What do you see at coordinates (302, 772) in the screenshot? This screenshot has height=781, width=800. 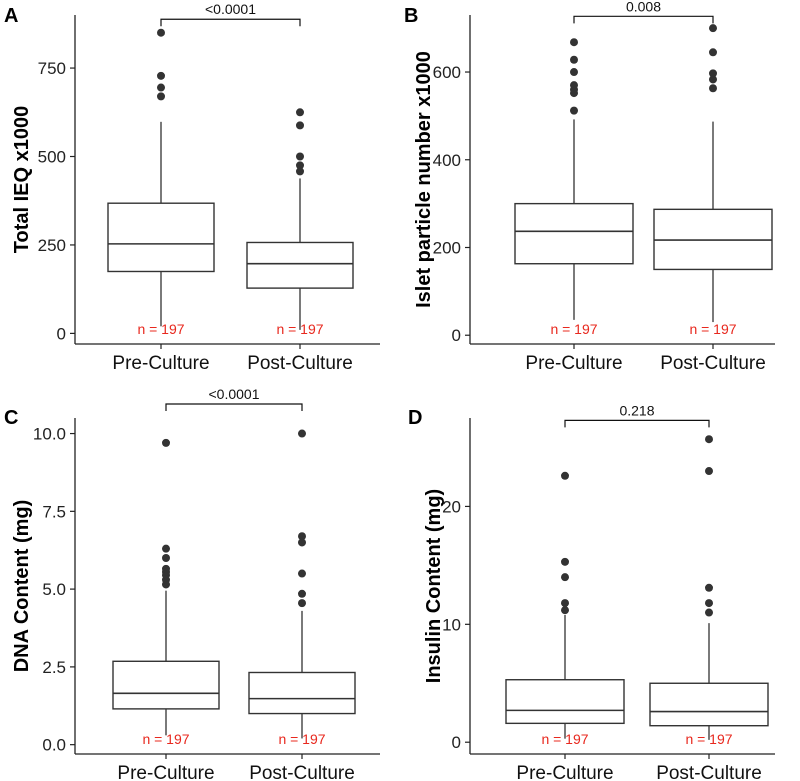 I see `chart-2-category-label: Post-Culture` at bounding box center [302, 772].